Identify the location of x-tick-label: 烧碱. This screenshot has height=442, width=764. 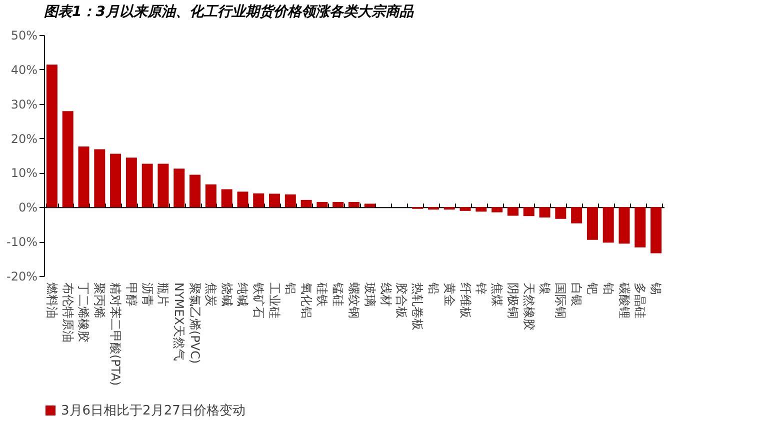
(227, 294).